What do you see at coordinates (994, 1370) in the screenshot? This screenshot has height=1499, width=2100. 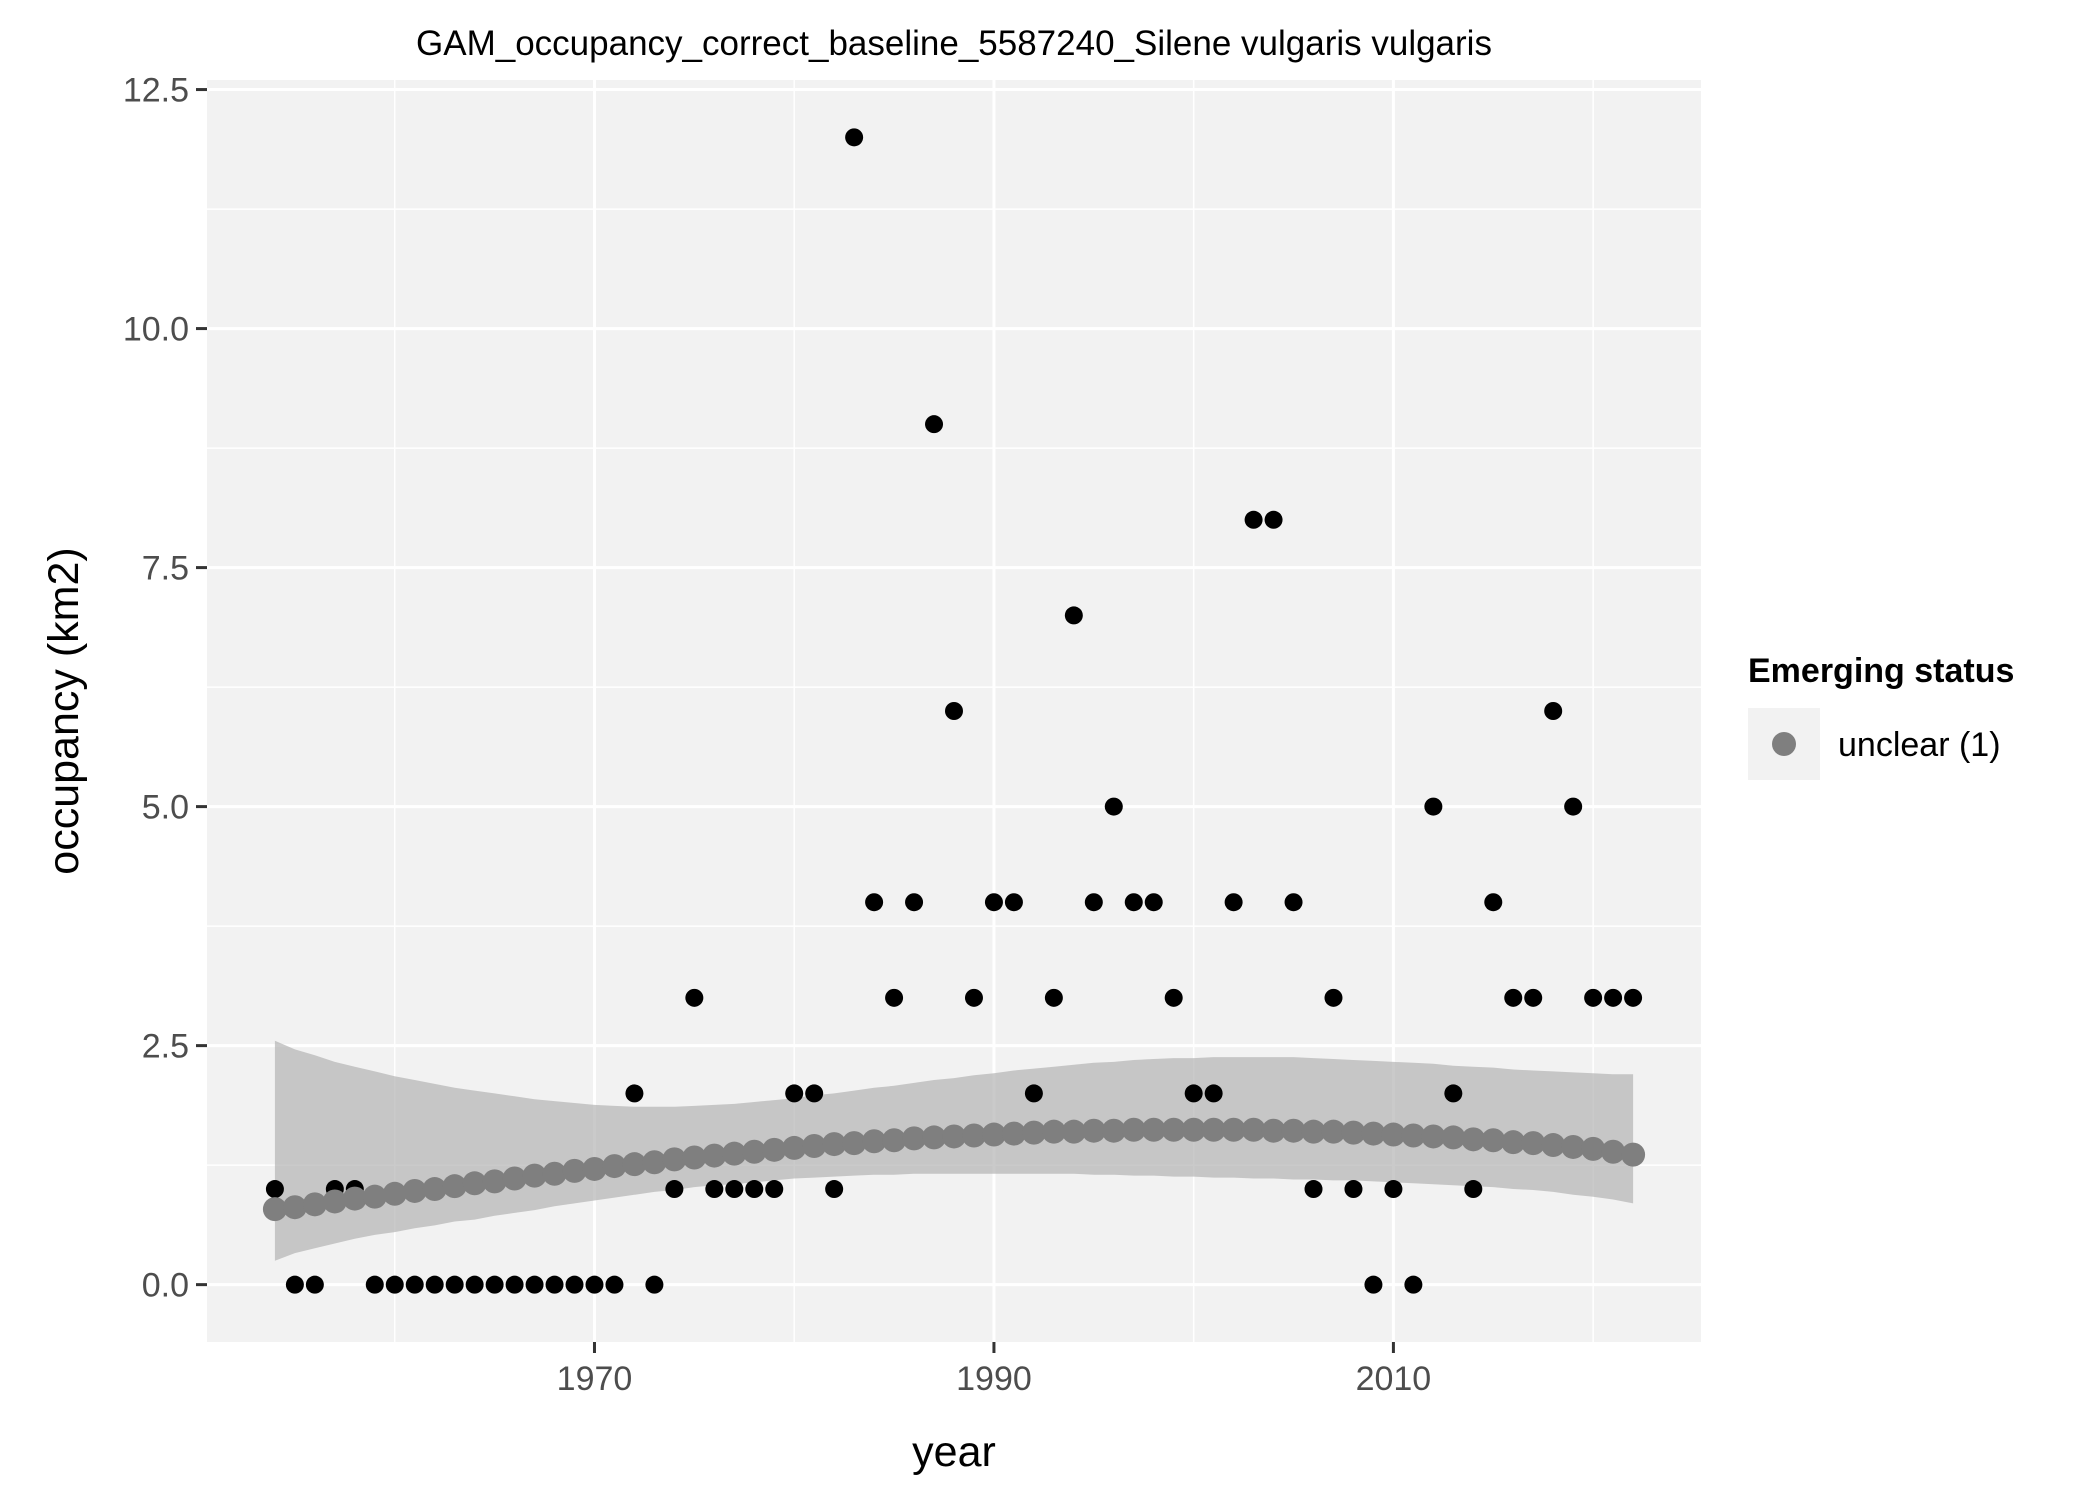 I see `x-axis: 1970 1990 2010` at bounding box center [994, 1370].